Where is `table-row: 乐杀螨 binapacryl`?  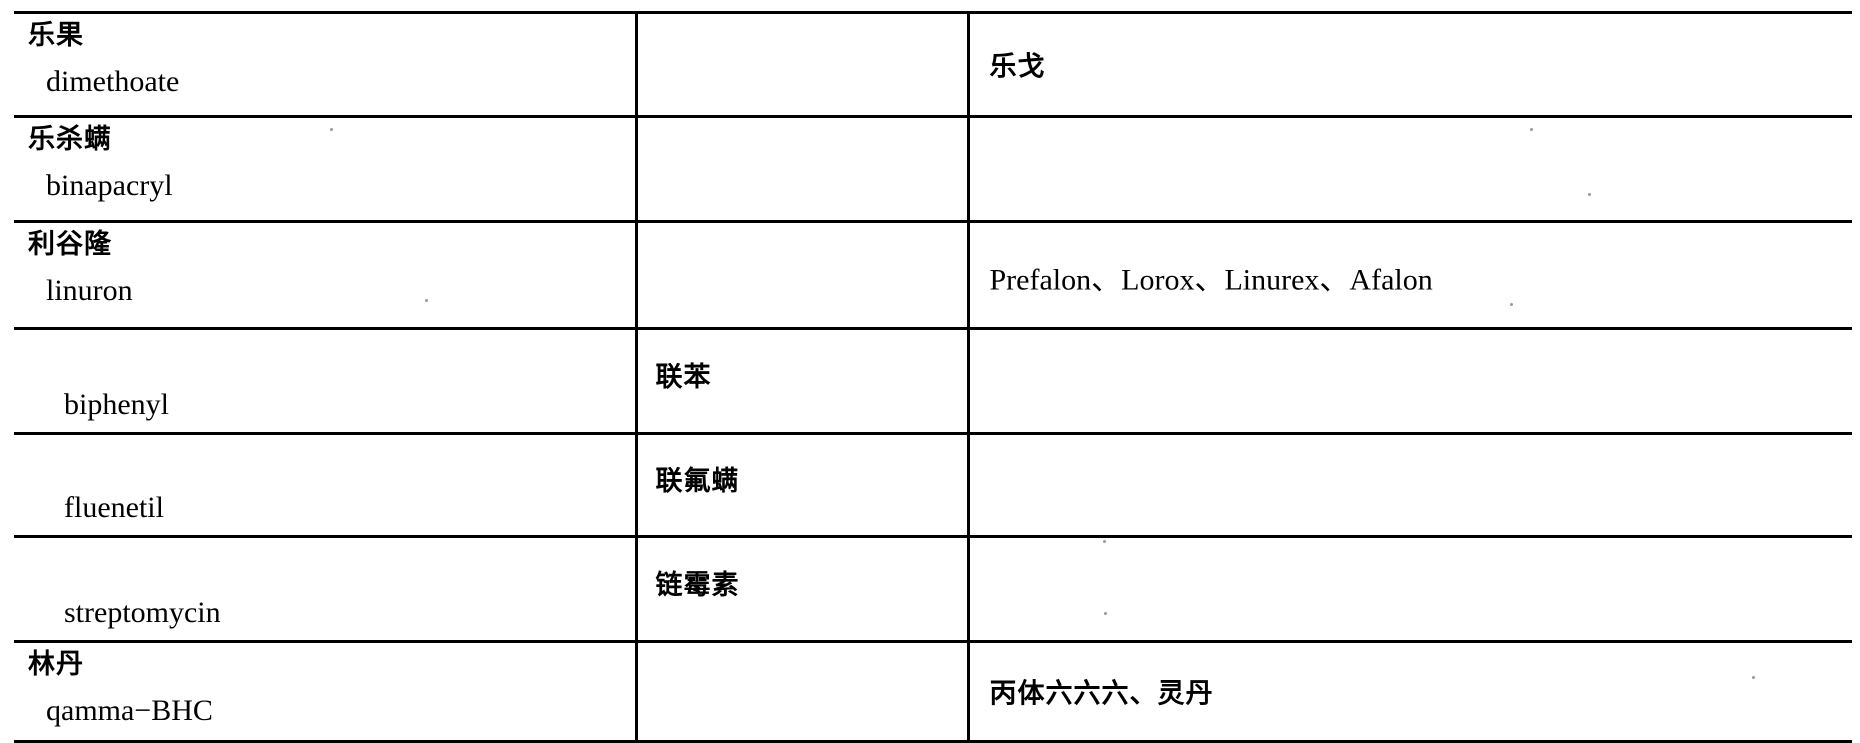
table-row: 乐杀螨 binapacryl is located at coordinates (933, 169).